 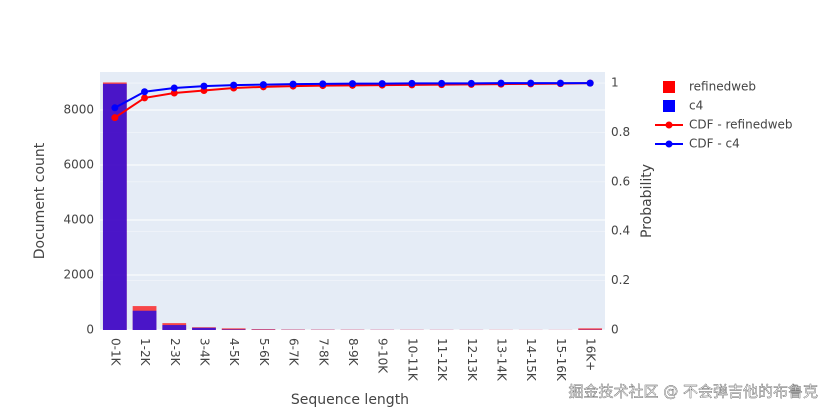 I want to click on legend-label: refinedweb, so click(x=722, y=87).